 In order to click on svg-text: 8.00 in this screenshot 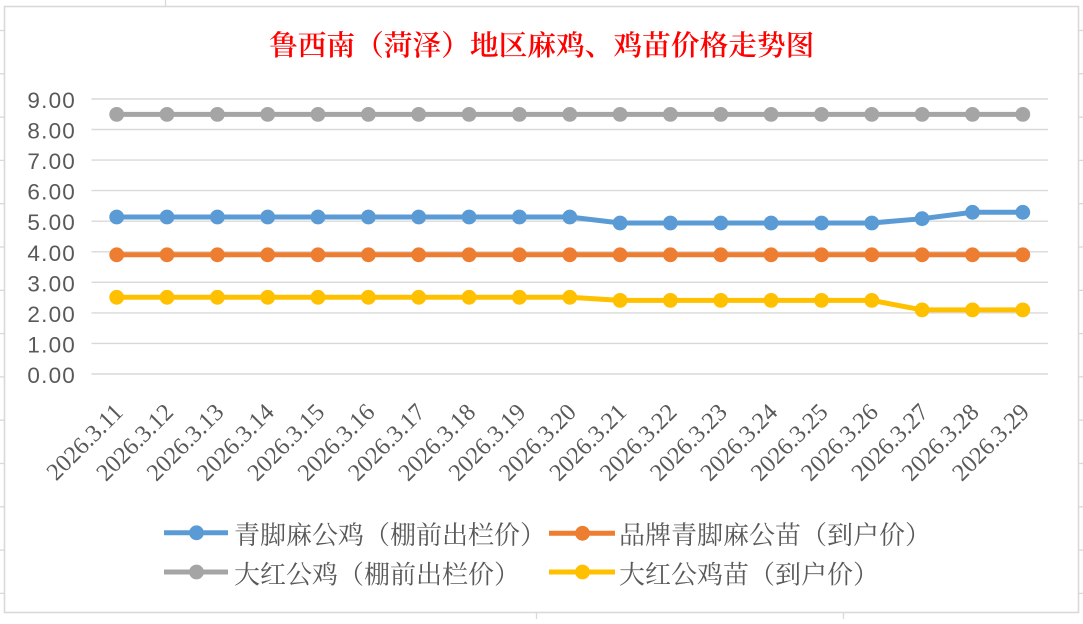, I will do `click(51, 131)`.